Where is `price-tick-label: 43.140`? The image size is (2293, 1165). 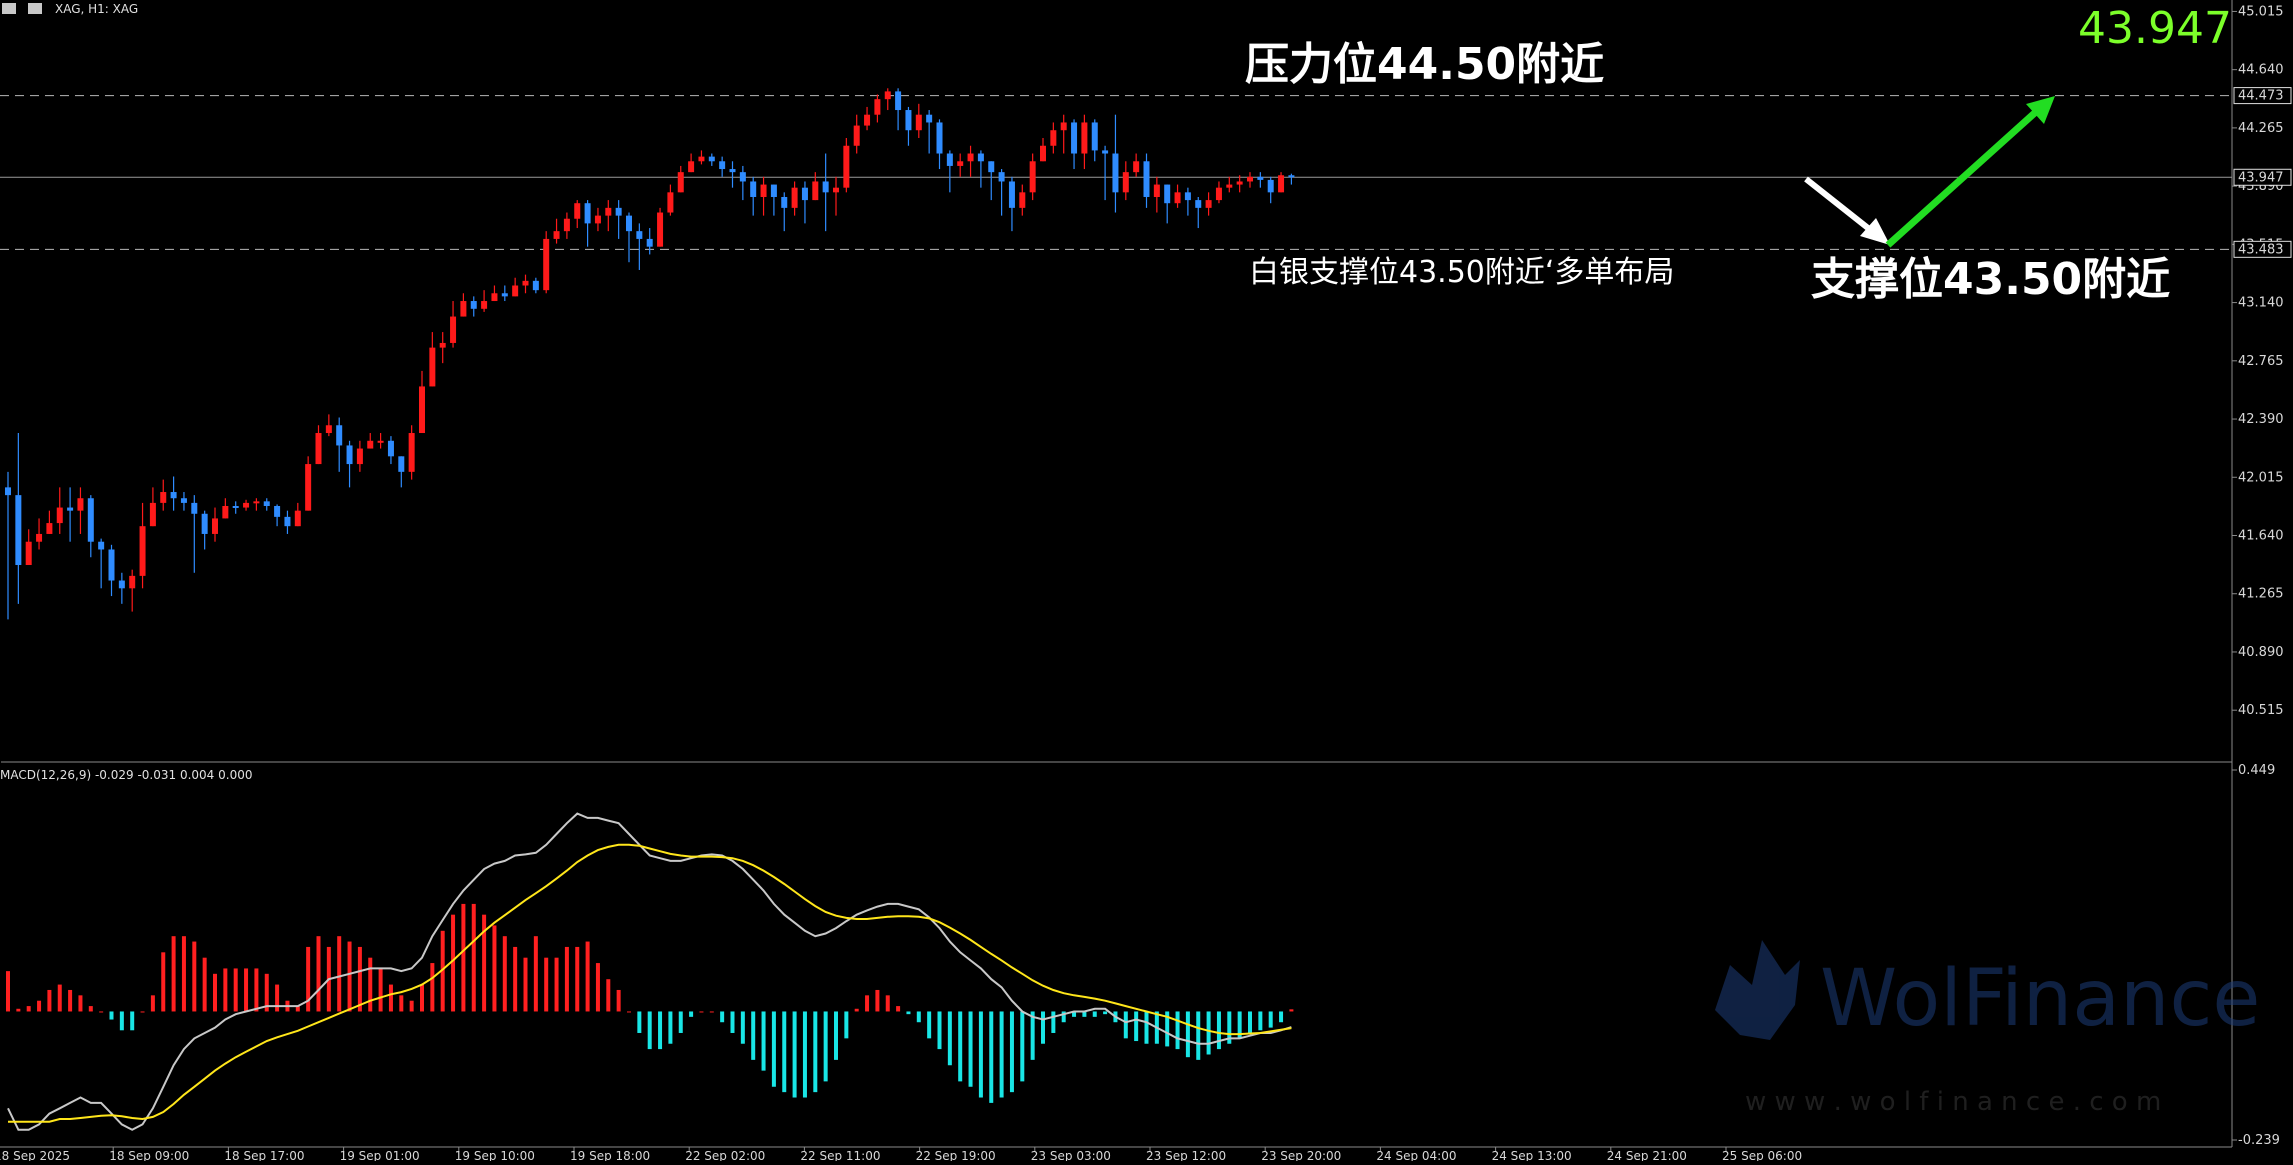 price-tick-label: 43.140 is located at coordinates (2261, 303).